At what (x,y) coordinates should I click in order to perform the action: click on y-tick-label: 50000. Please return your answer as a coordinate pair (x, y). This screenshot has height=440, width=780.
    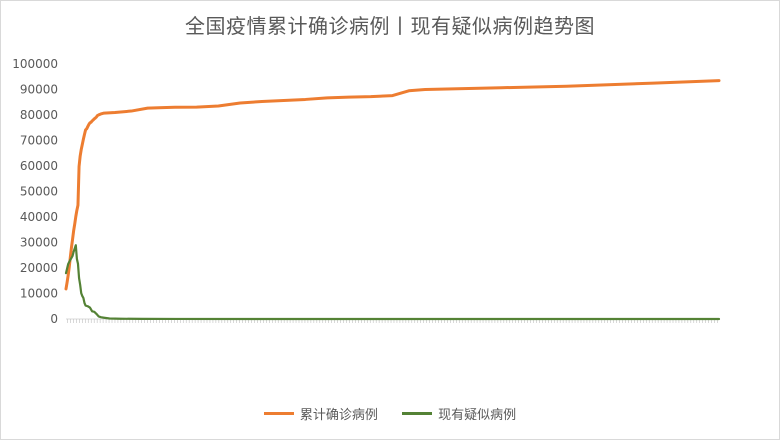
    Looking at the image, I should click on (39, 192).